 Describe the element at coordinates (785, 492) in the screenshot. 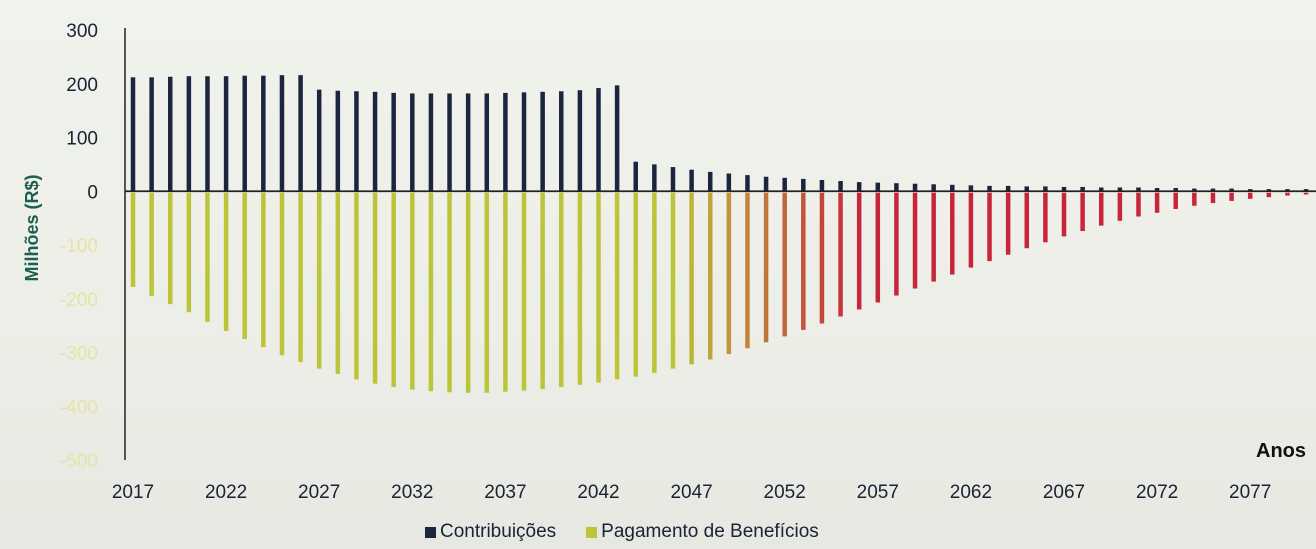

I see `x-tick-label: 2052` at that location.